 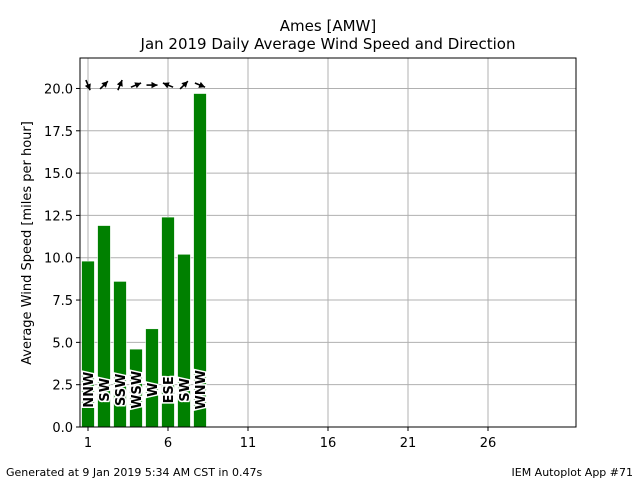 I want to click on y-tick-label: 2.5, so click(x=62, y=386).